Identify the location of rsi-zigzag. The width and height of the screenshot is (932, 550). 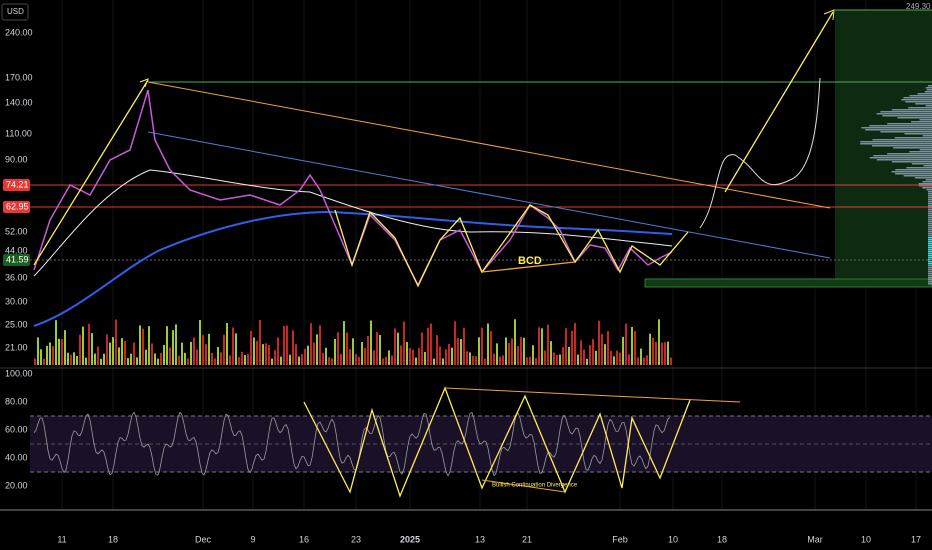
(497, 442).